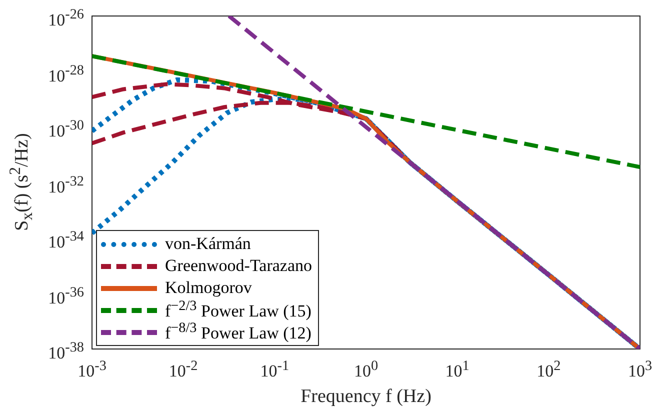 The height and width of the screenshot is (416, 652). What do you see at coordinates (208, 244) in the screenshot?
I see `legend-label: von-Kármán` at bounding box center [208, 244].